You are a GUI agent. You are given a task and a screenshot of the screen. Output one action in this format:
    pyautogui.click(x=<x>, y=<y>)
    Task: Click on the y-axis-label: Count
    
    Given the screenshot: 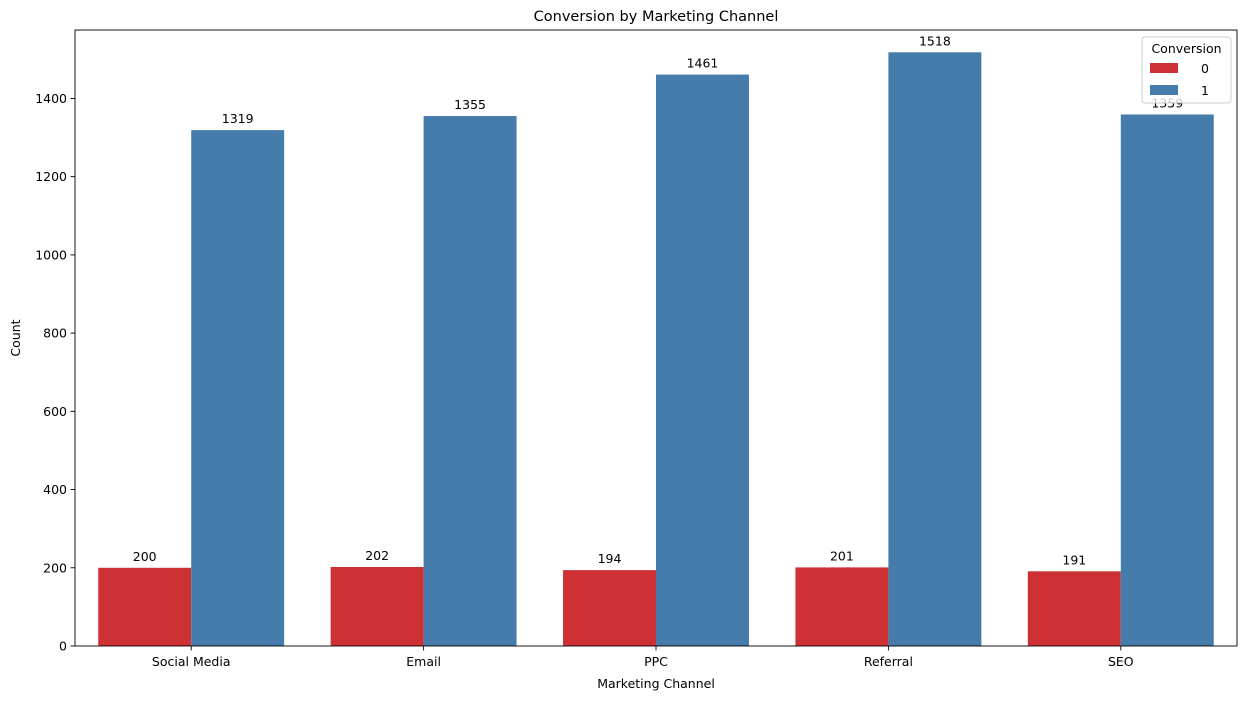 What is the action you would take?
    pyautogui.click(x=15, y=337)
    